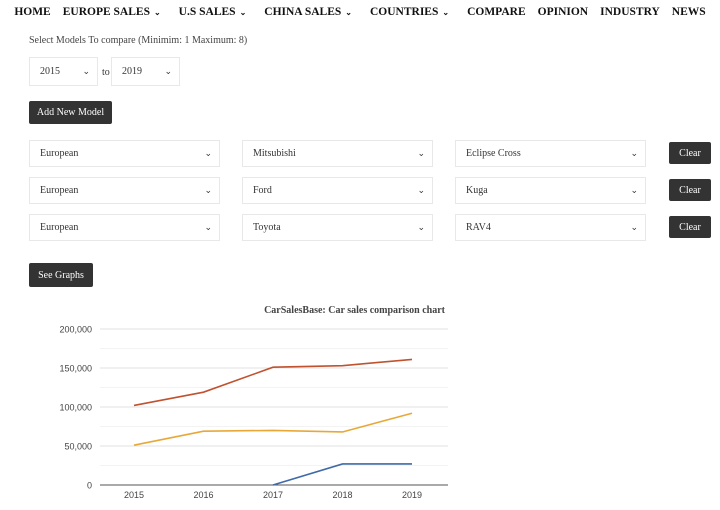 This screenshot has height=510, width=720. What do you see at coordinates (78, 447) in the screenshot?
I see `y-tick-label: 50,000` at bounding box center [78, 447].